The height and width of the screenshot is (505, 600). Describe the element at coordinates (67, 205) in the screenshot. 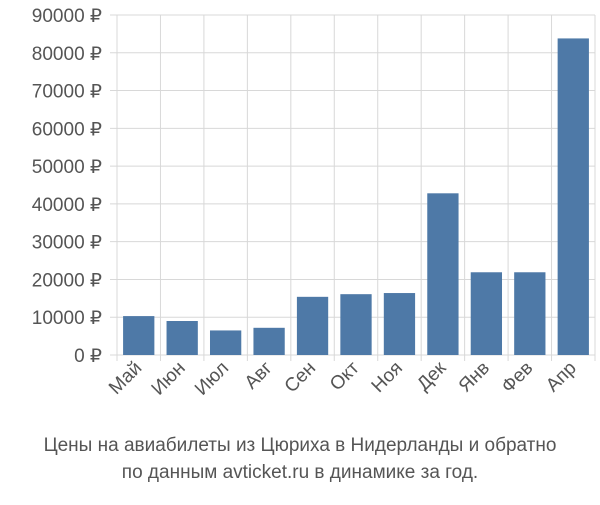

I see `y-tick-label: 40000 ₽` at that location.